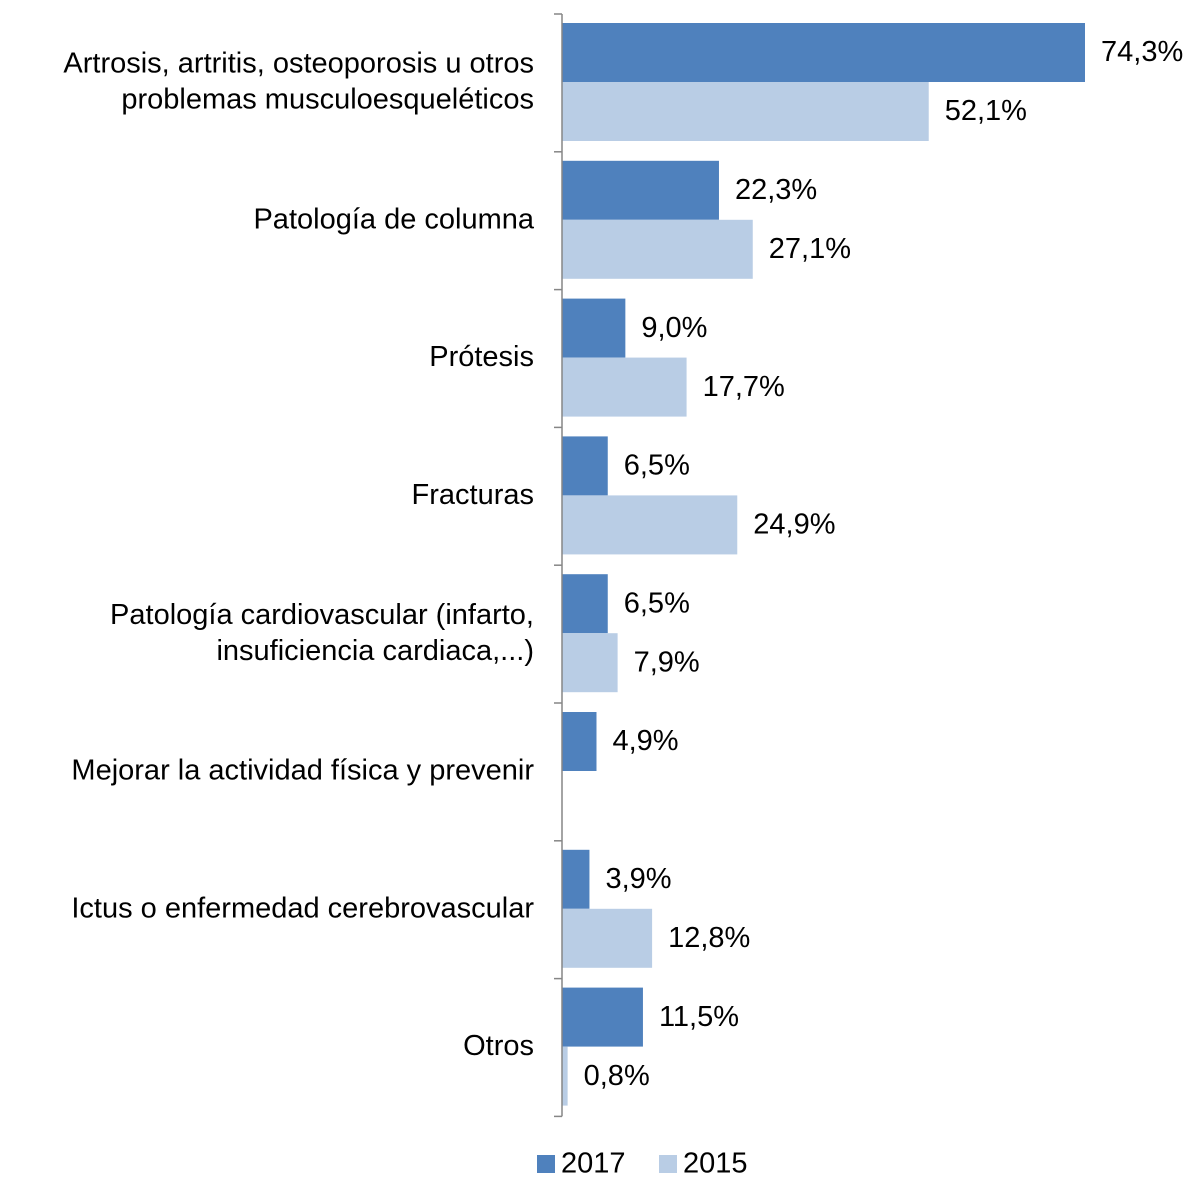 Image resolution: width=1195 pixels, height=1180 pixels. Describe the element at coordinates (699, 1017) in the screenshot. I see `value-label-2017-7: 11,5%` at that location.